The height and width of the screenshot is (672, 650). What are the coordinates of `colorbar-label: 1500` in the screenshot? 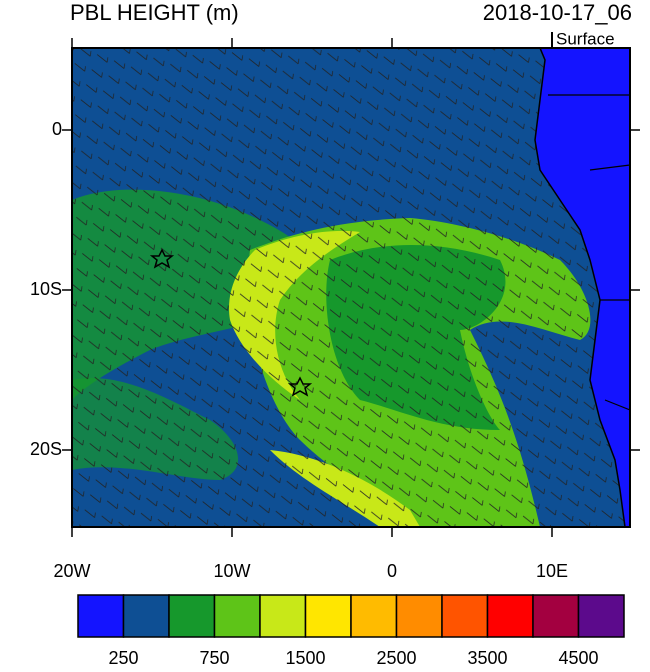 It's located at (305, 657).